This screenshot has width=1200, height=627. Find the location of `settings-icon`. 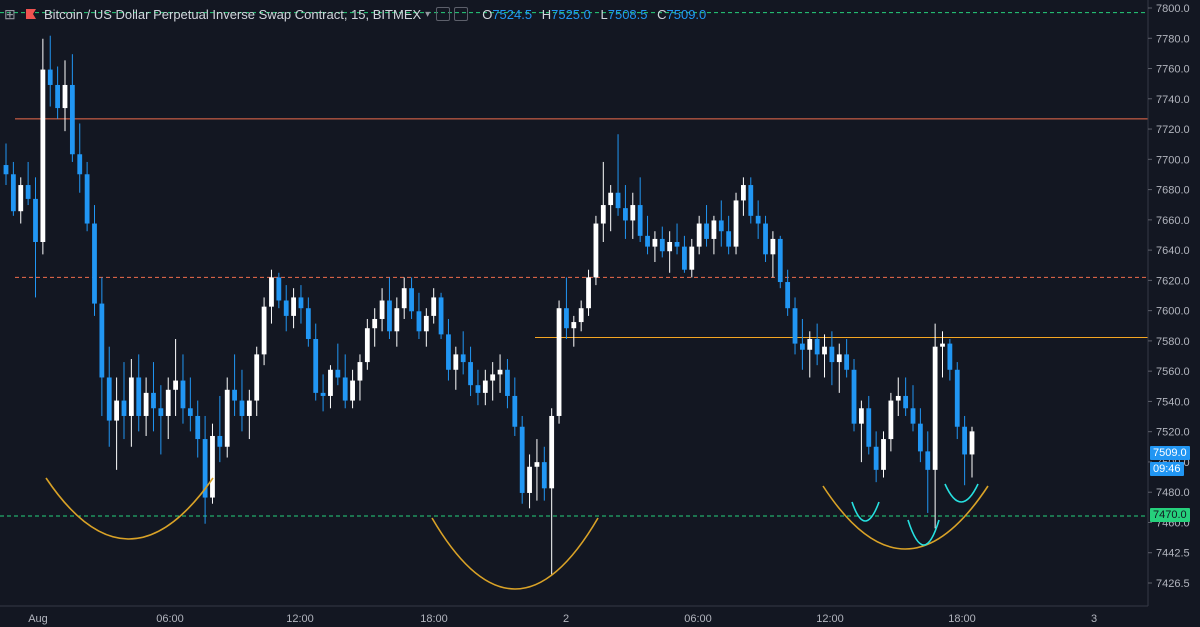

settings-icon is located at coordinates (443, 14).